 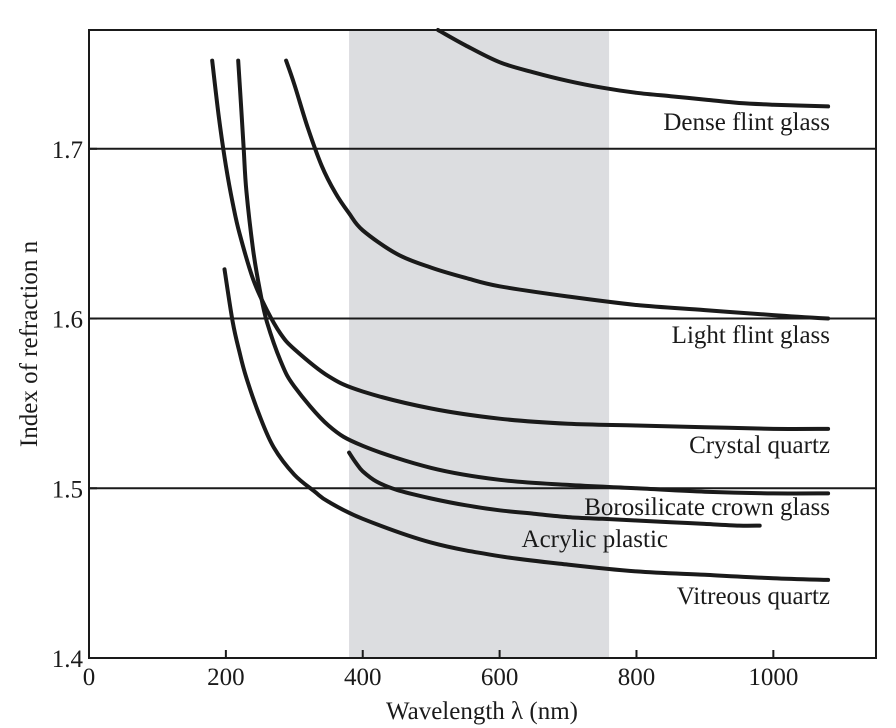 What do you see at coordinates (637, 677) in the screenshot?
I see `x-tick-label: 800` at bounding box center [637, 677].